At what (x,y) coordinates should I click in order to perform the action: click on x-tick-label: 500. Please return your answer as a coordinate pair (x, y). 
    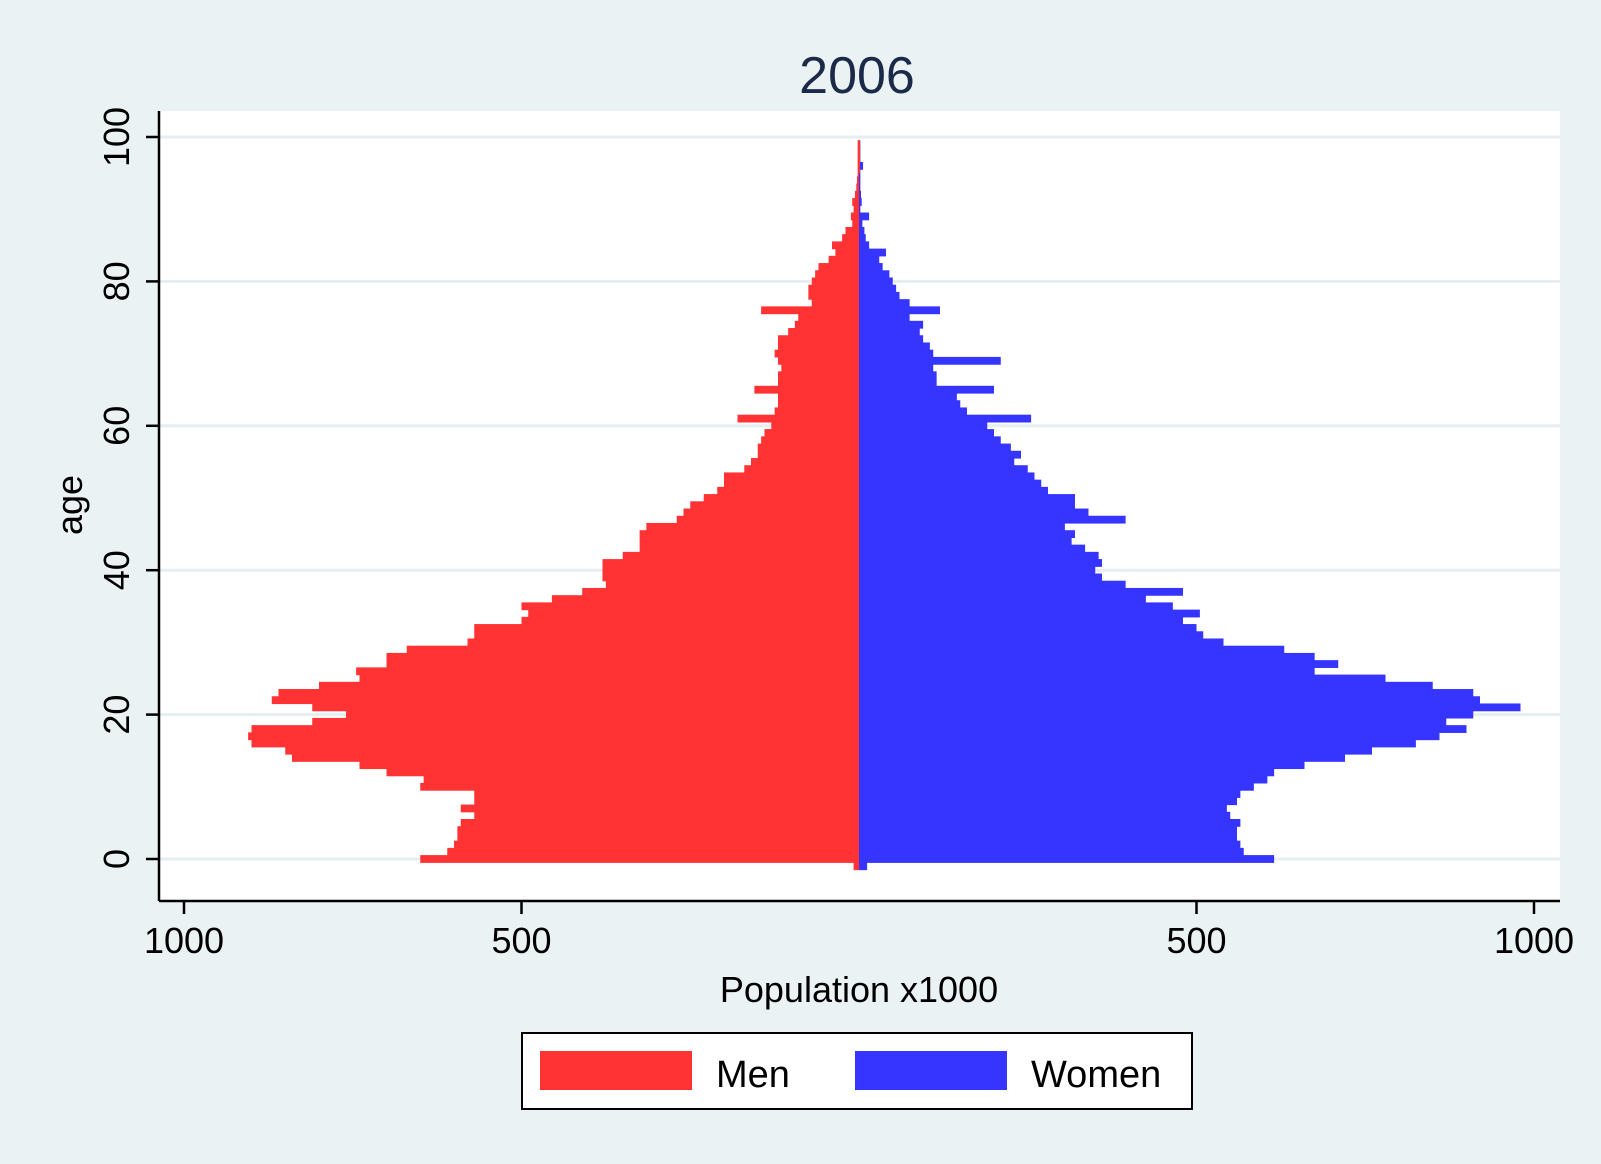
    Looking at the image, I should click on (521, 940).